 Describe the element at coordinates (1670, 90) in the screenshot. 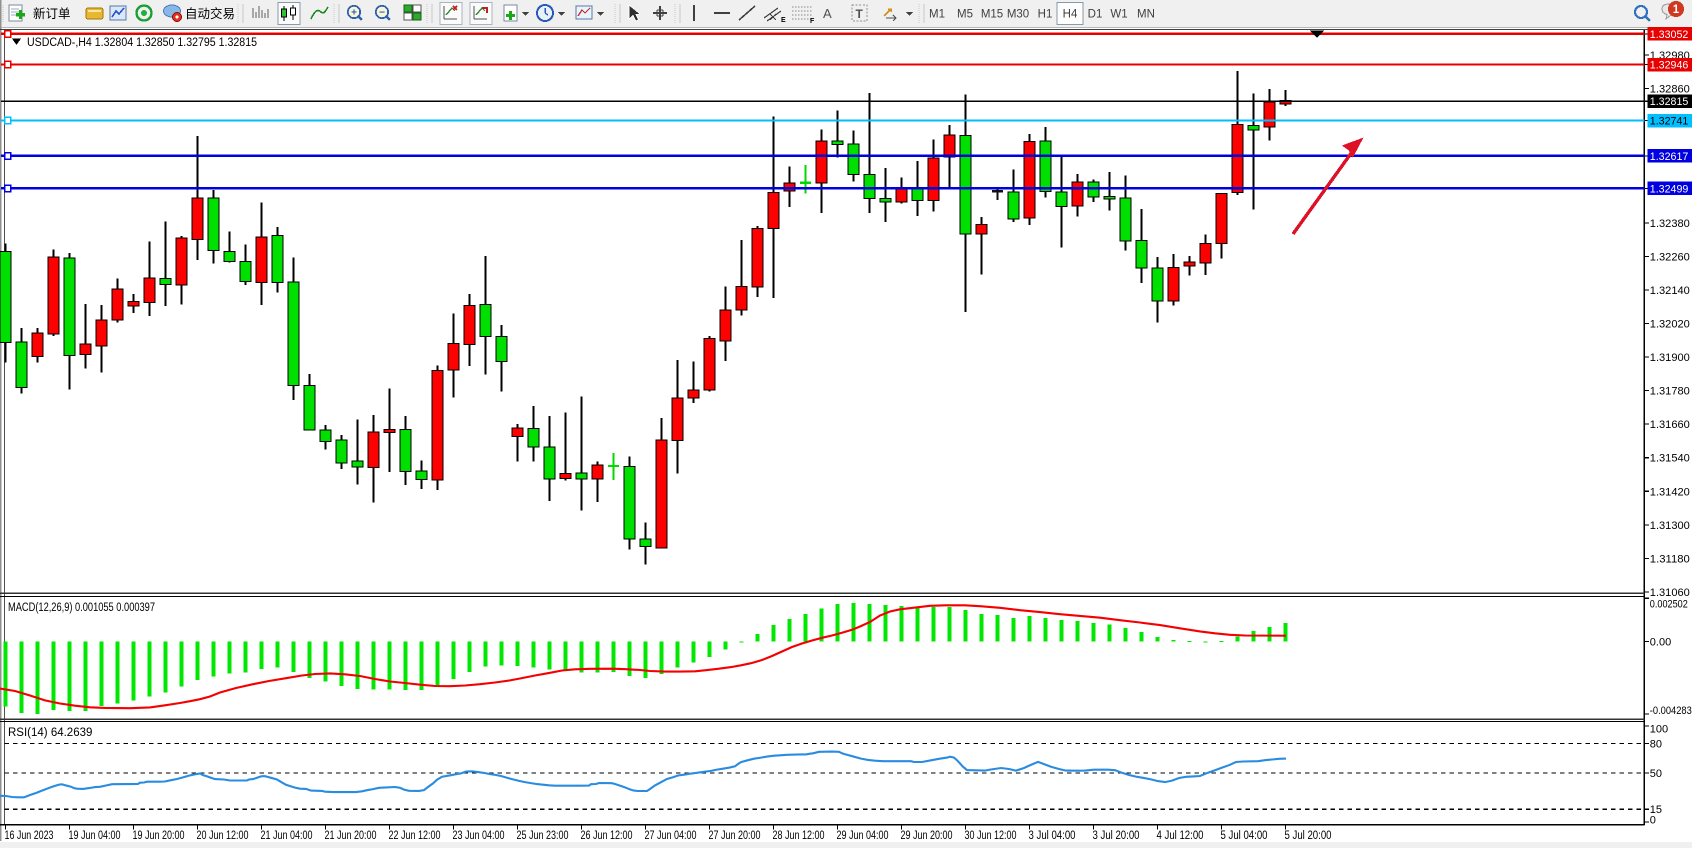

I see `svg-text: 1.32860` at that location.